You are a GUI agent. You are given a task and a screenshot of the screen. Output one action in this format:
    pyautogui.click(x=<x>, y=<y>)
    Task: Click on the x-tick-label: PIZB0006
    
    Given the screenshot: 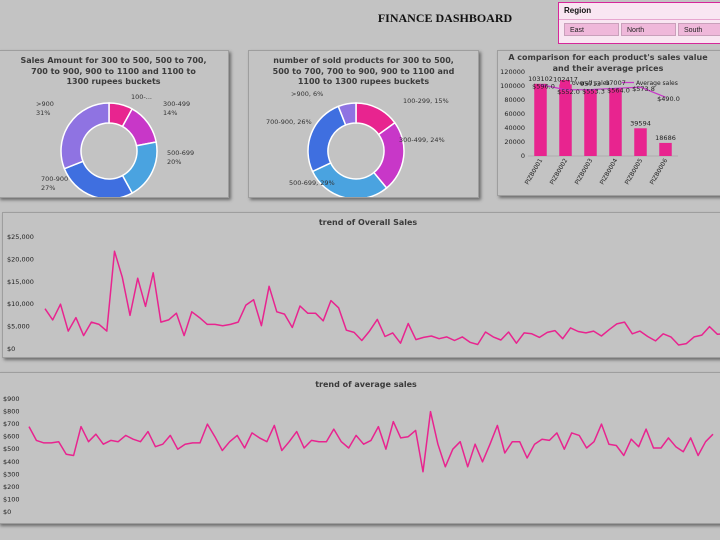 What is the action you would take?
    pyautogui.click(x=659, y=171)
    